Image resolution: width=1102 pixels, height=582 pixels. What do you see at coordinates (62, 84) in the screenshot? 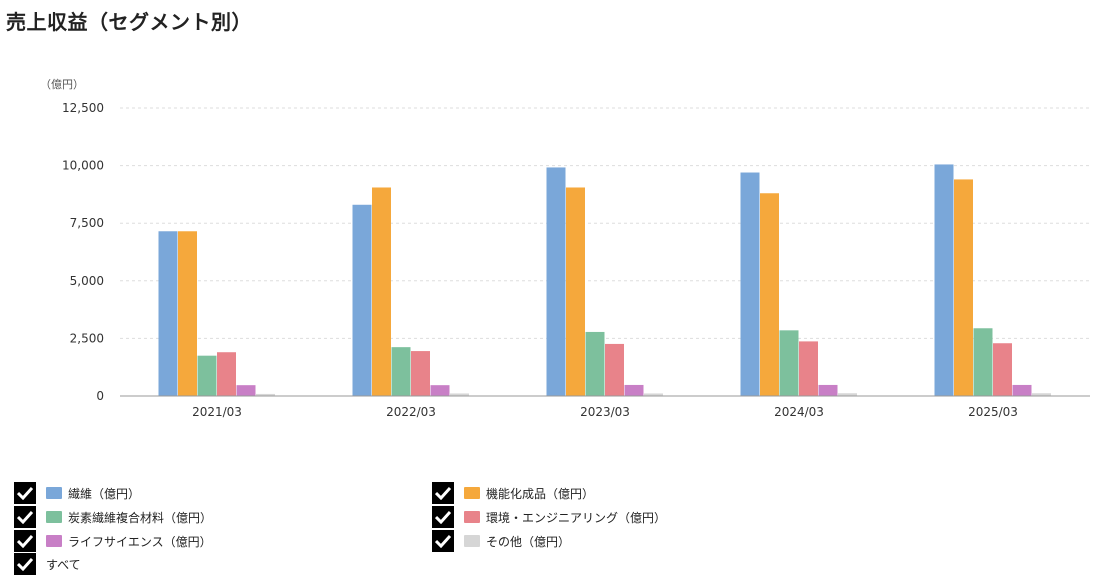
I see `y-axis-unit-label: （億円）` at bounding box center [62, 84].